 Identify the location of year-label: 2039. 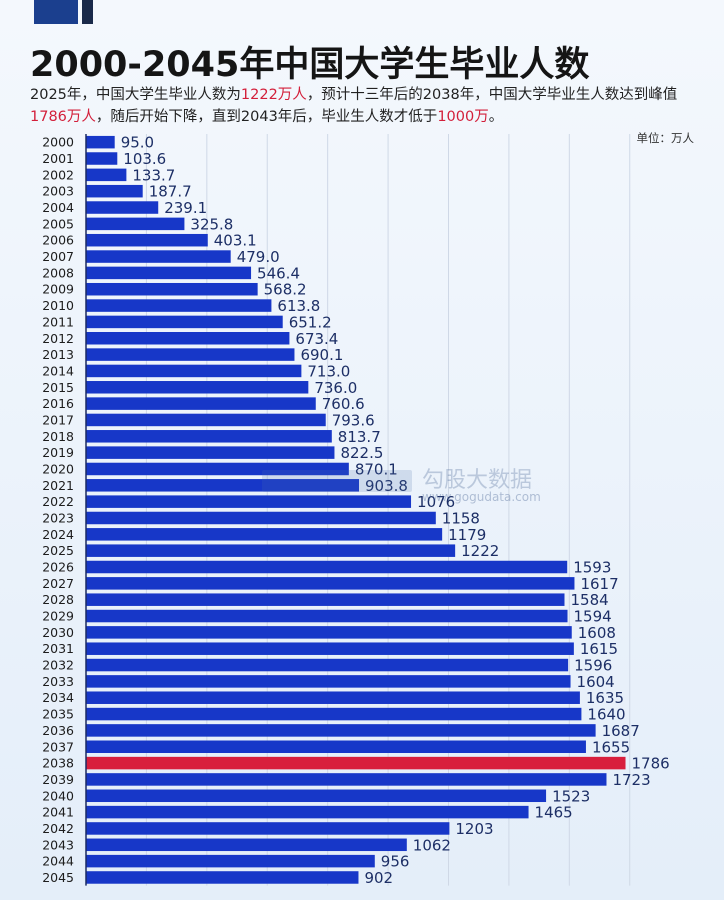
(58, 779).